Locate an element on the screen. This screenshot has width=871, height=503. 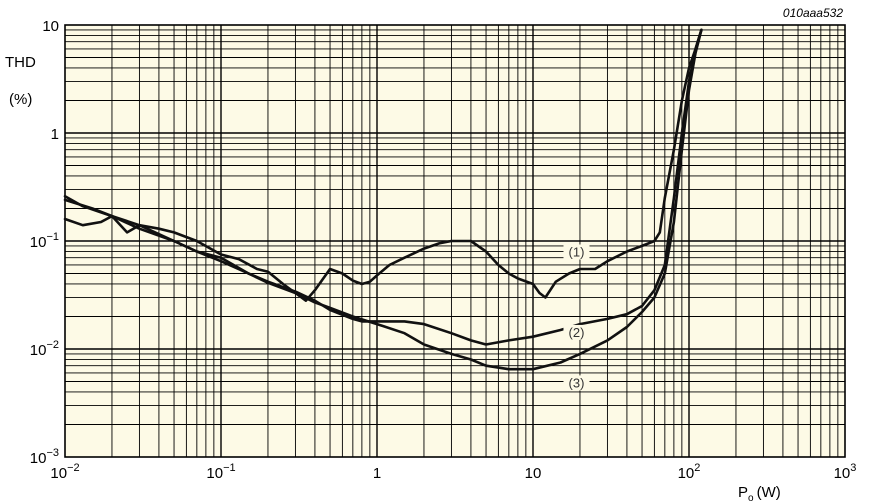
x-tick-label: 10² is located at coordinates (689, 472).